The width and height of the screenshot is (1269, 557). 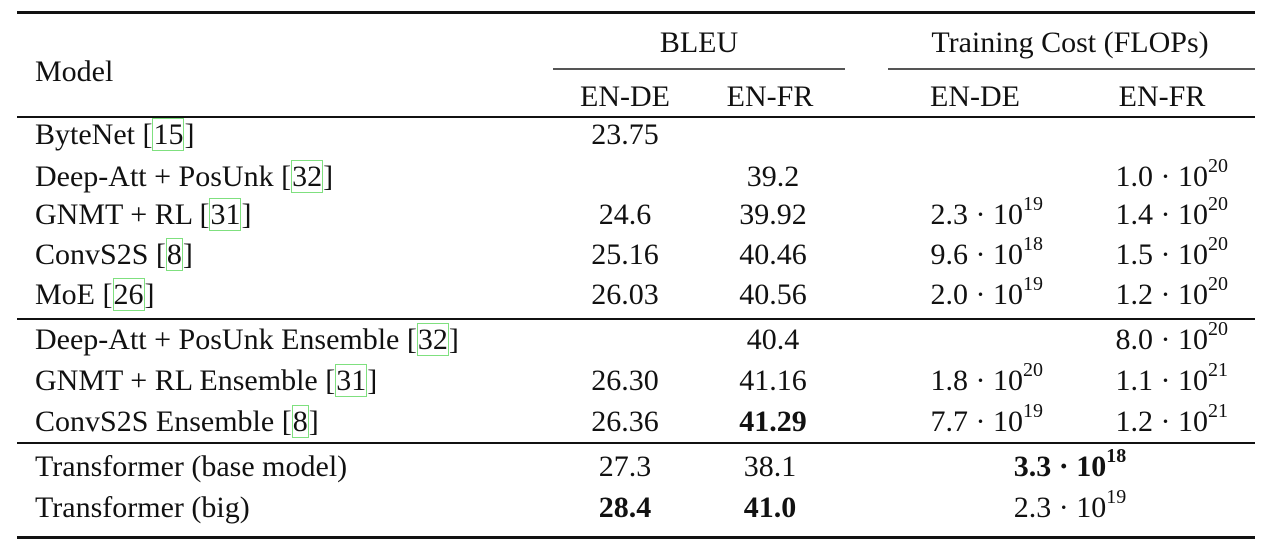 I want to click on bottom-rule, so click(x=636, y=537).